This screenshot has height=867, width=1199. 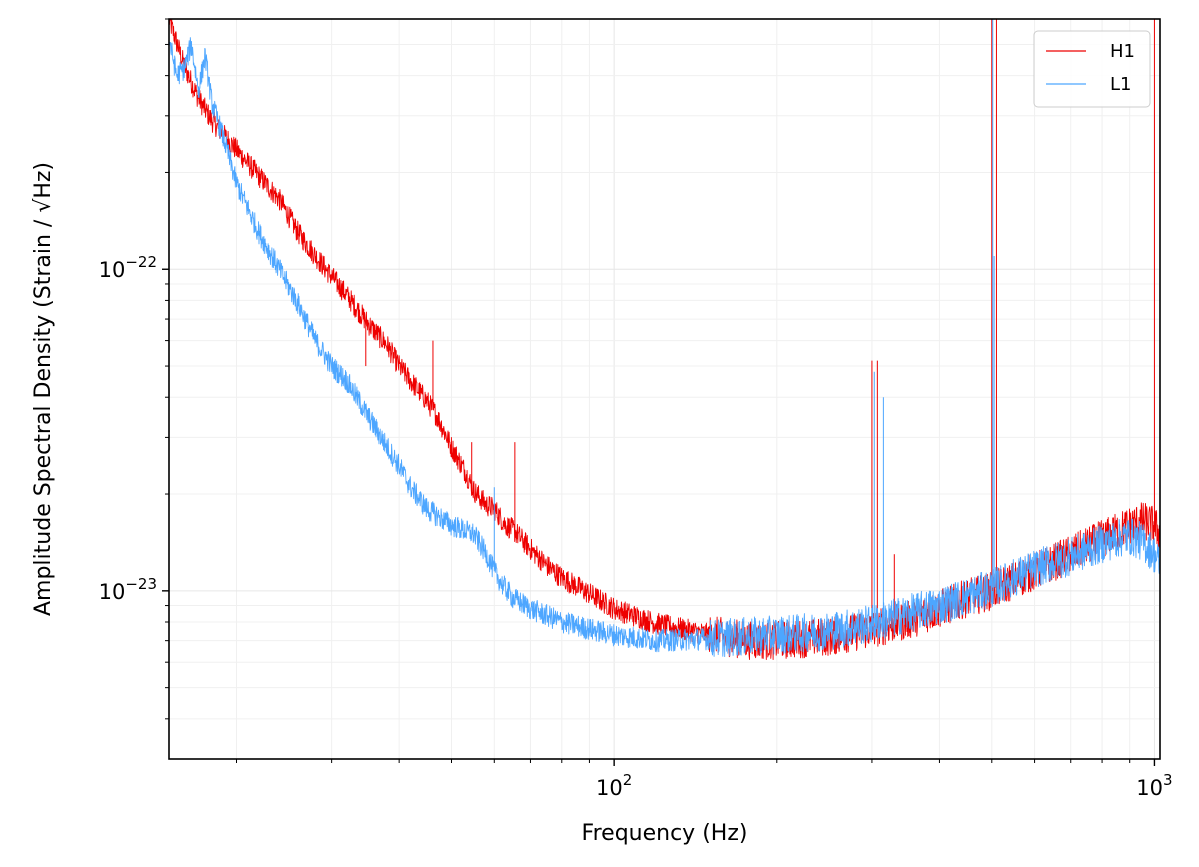 What do you see at coordinates (1122, 51) in the screenshot?
I see `legend-label-h1: H1` at bounding box center [1122, 51].